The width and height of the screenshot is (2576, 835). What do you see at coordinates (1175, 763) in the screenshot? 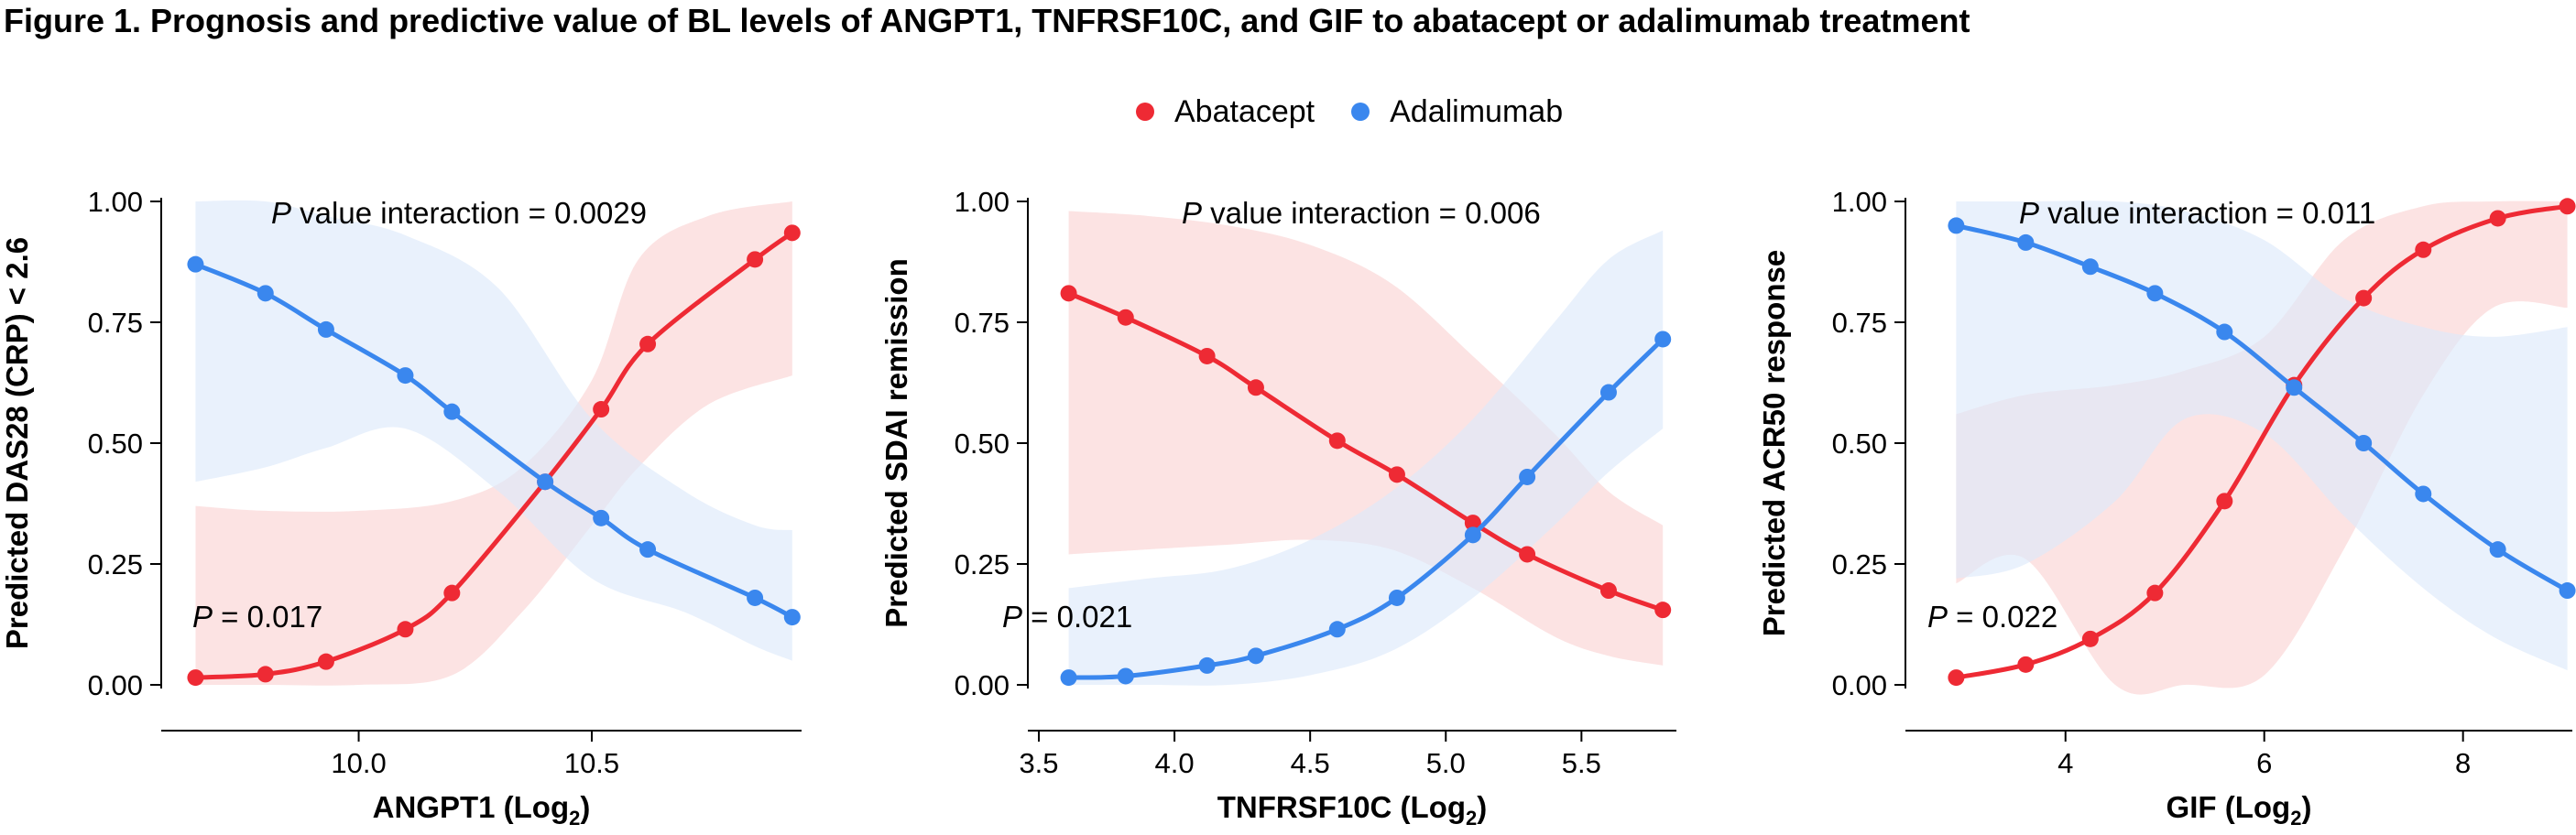
I see `x-tick-label: 4.0` at bounding box center [1175, 763].